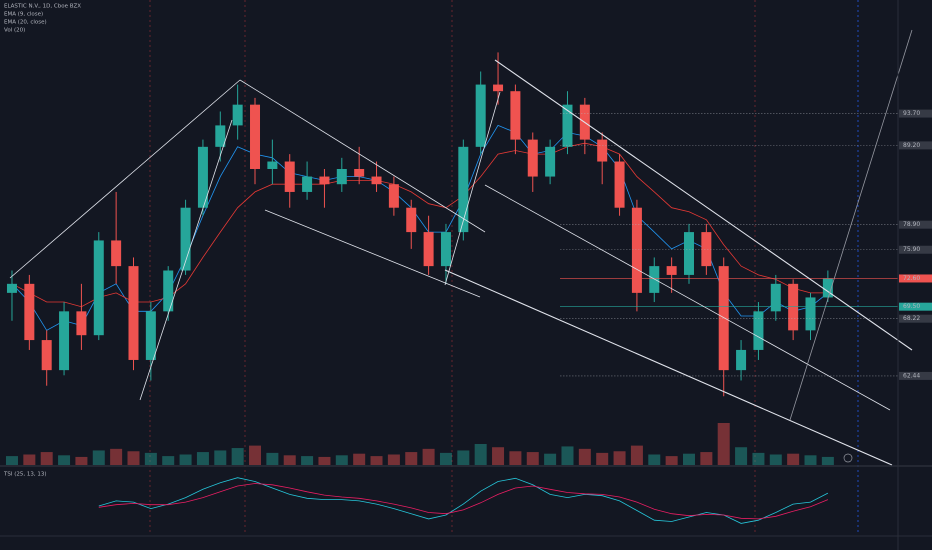 Image resolution: width=932 pixels, height=550 pixels. What do you see at coordinates (14, 31) in the screenshot?
I see `legend-item: Vol (20)` at bounding box center [14, 31].